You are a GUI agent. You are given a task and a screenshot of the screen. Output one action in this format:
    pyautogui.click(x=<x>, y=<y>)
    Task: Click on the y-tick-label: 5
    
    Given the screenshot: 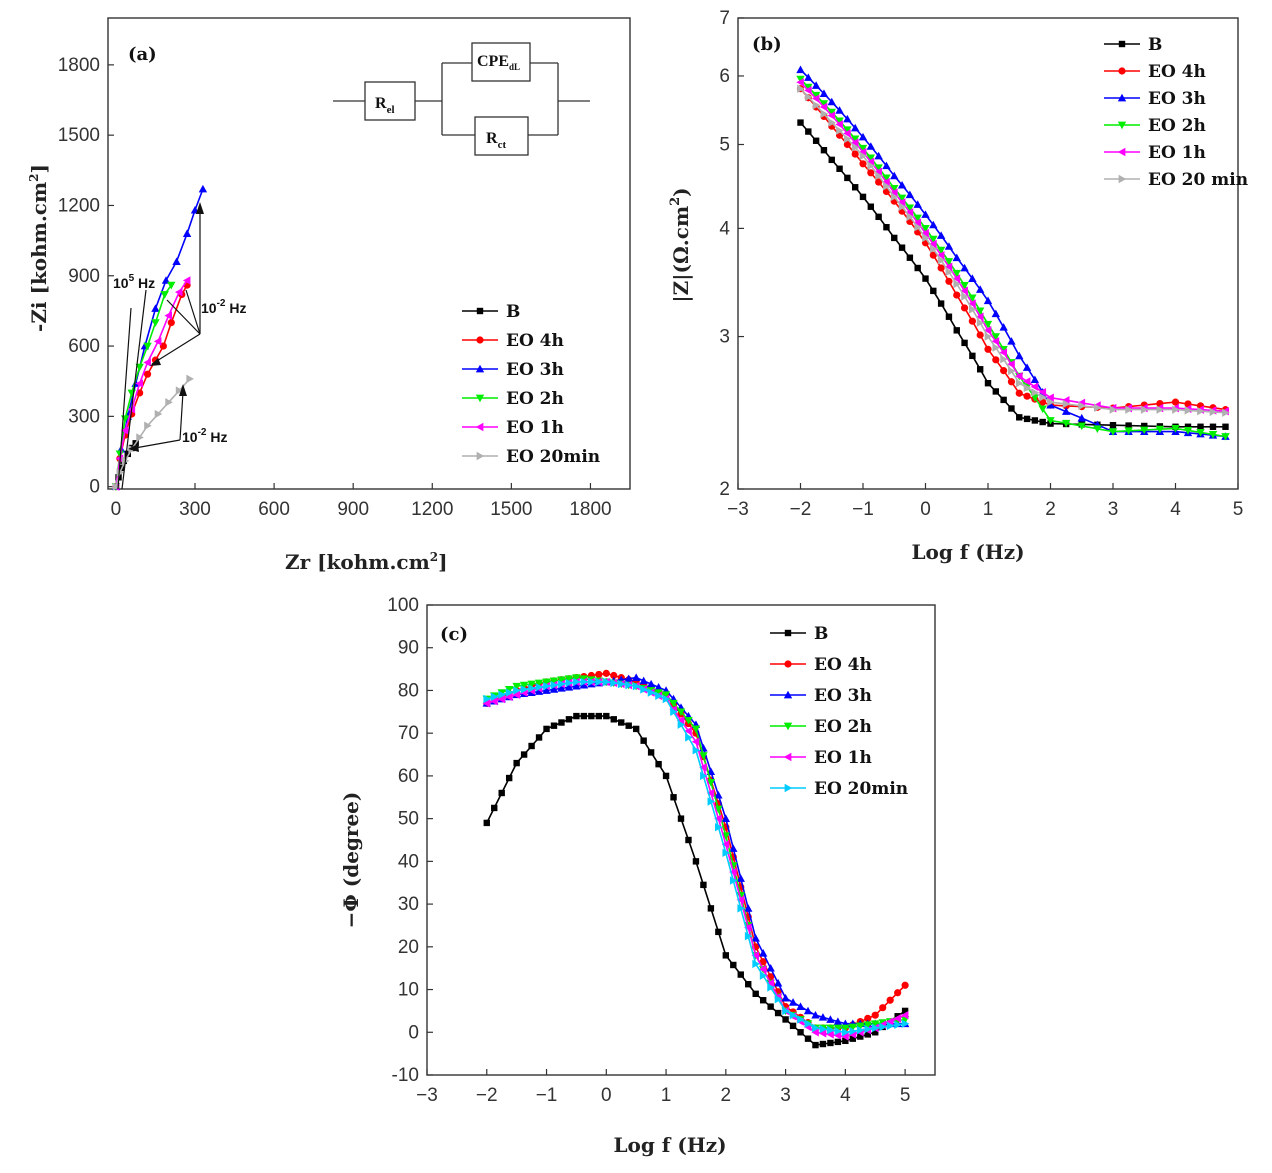 What is the action you would take?
    pyautogui.click(x=724, y=145)
    